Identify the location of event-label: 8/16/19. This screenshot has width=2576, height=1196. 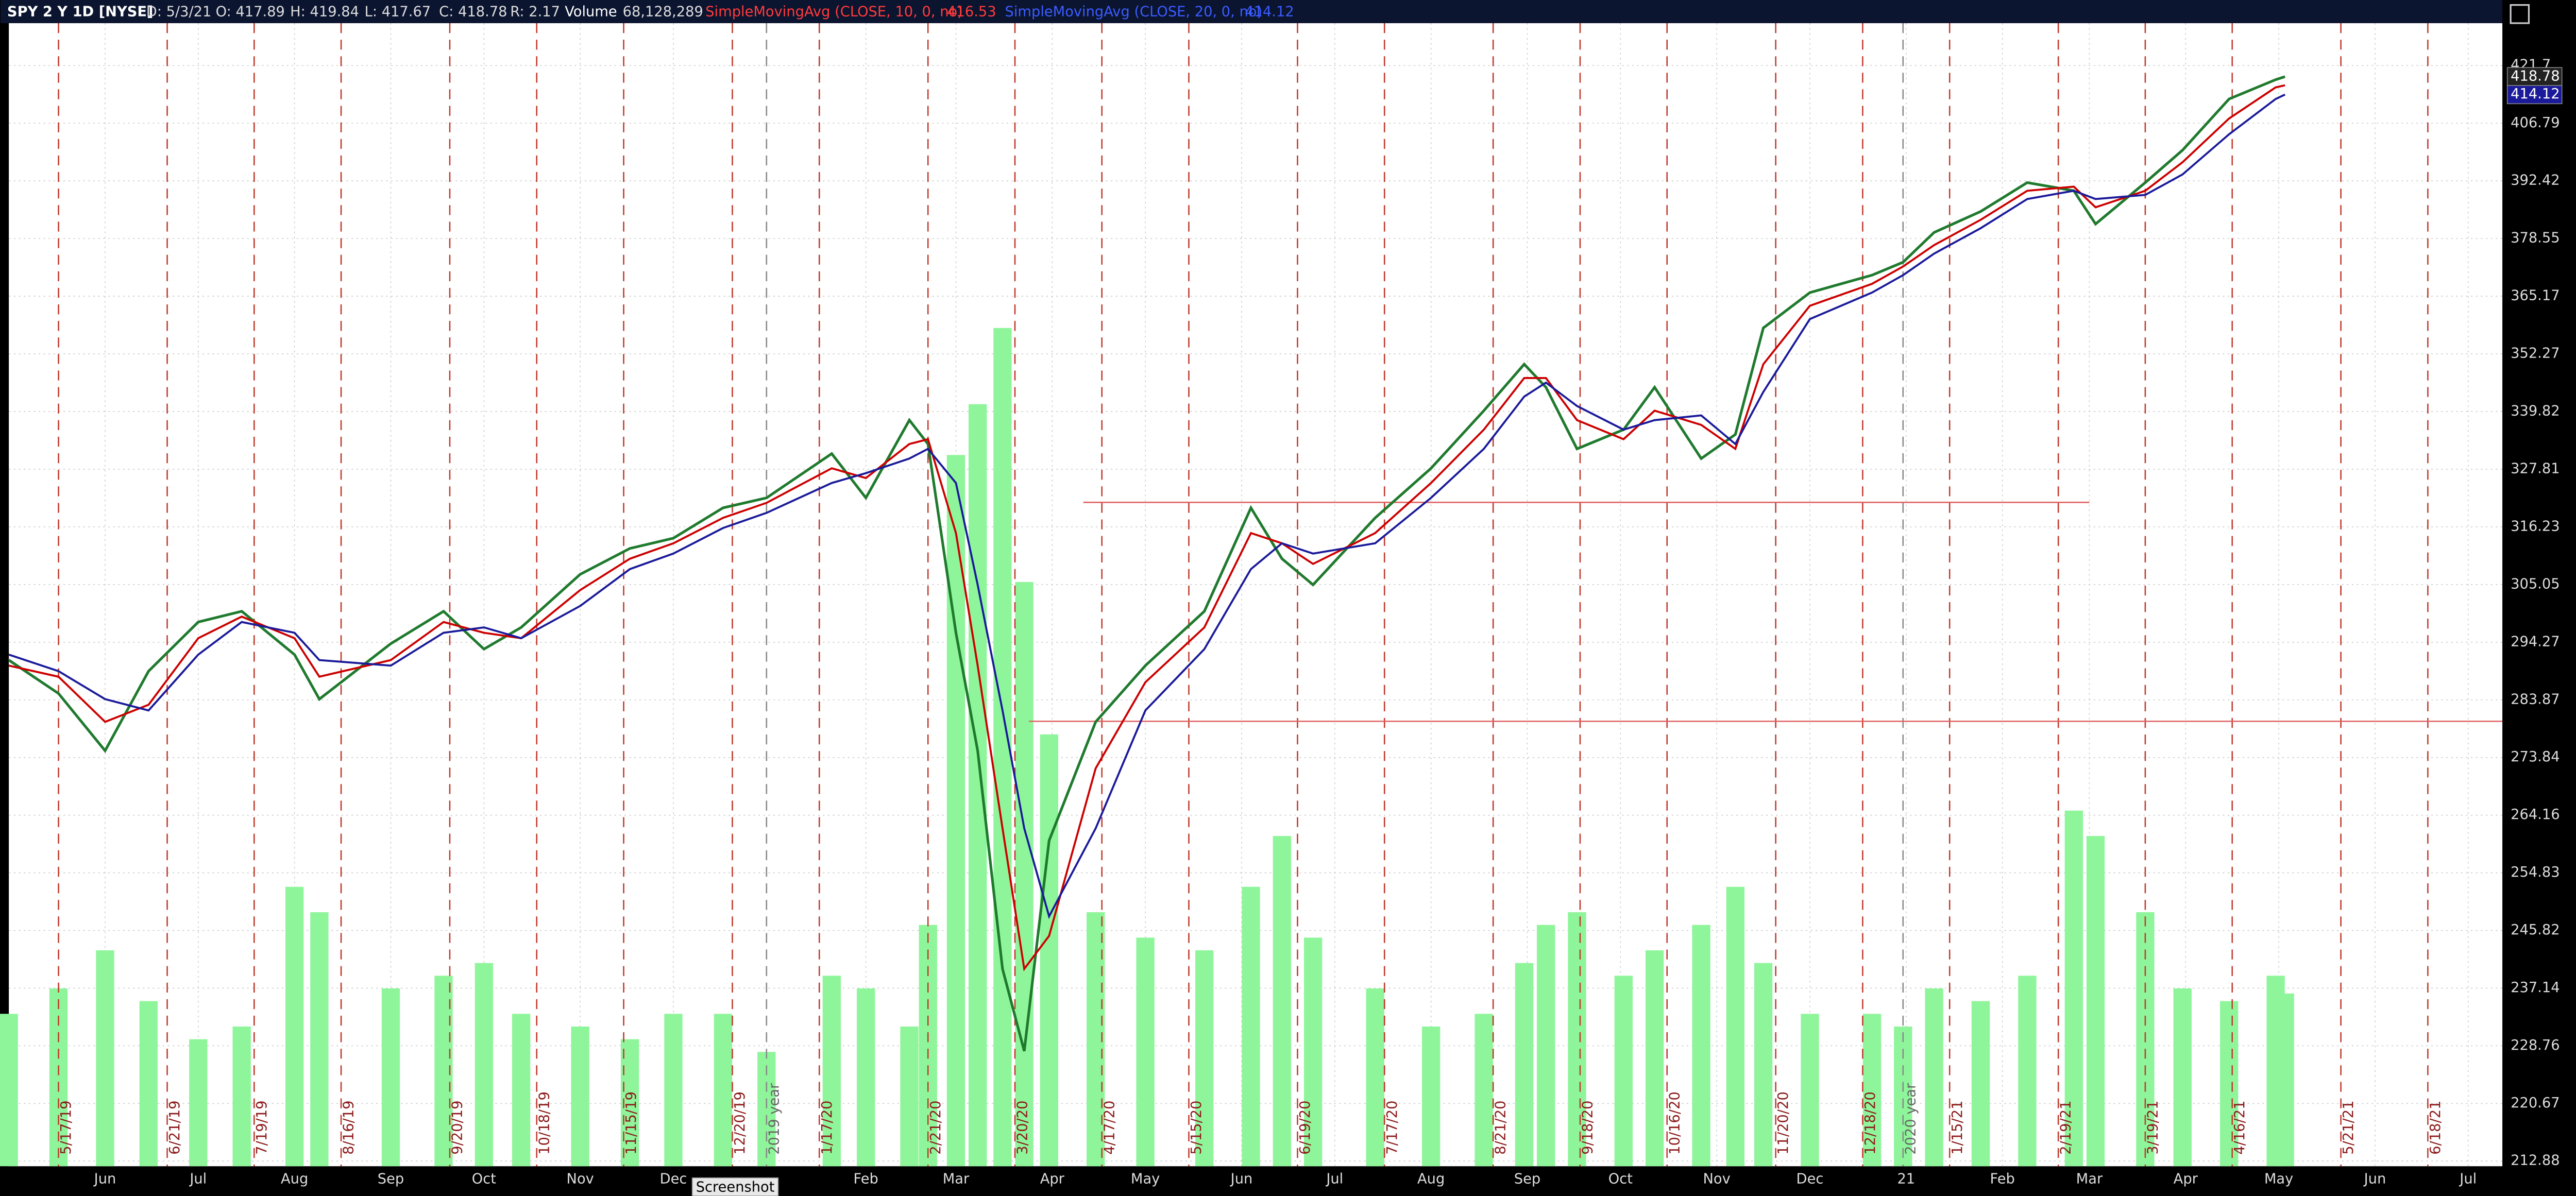
(349, 1128).